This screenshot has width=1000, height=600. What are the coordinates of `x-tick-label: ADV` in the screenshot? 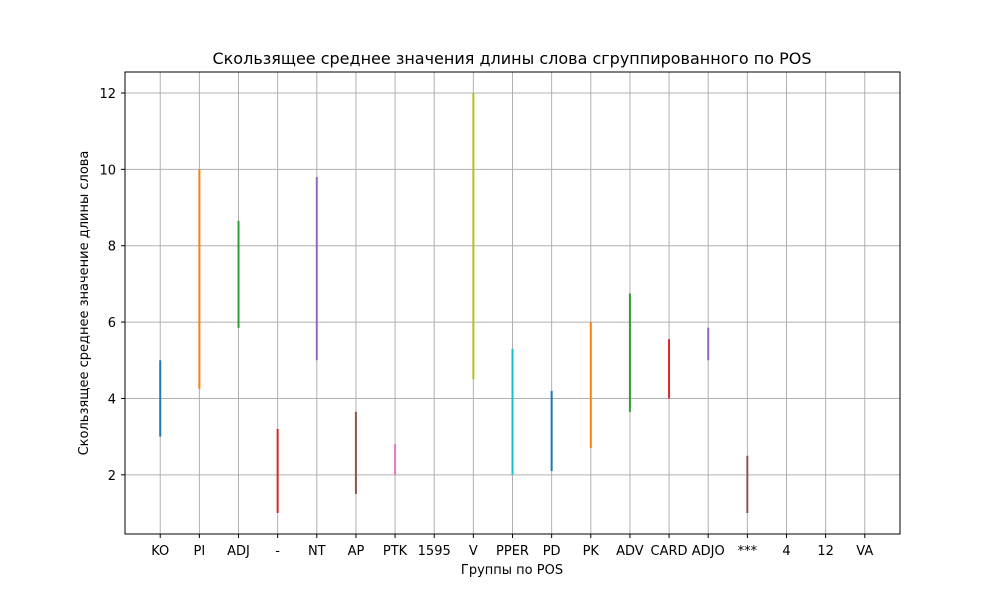 It's located at (630, 551).